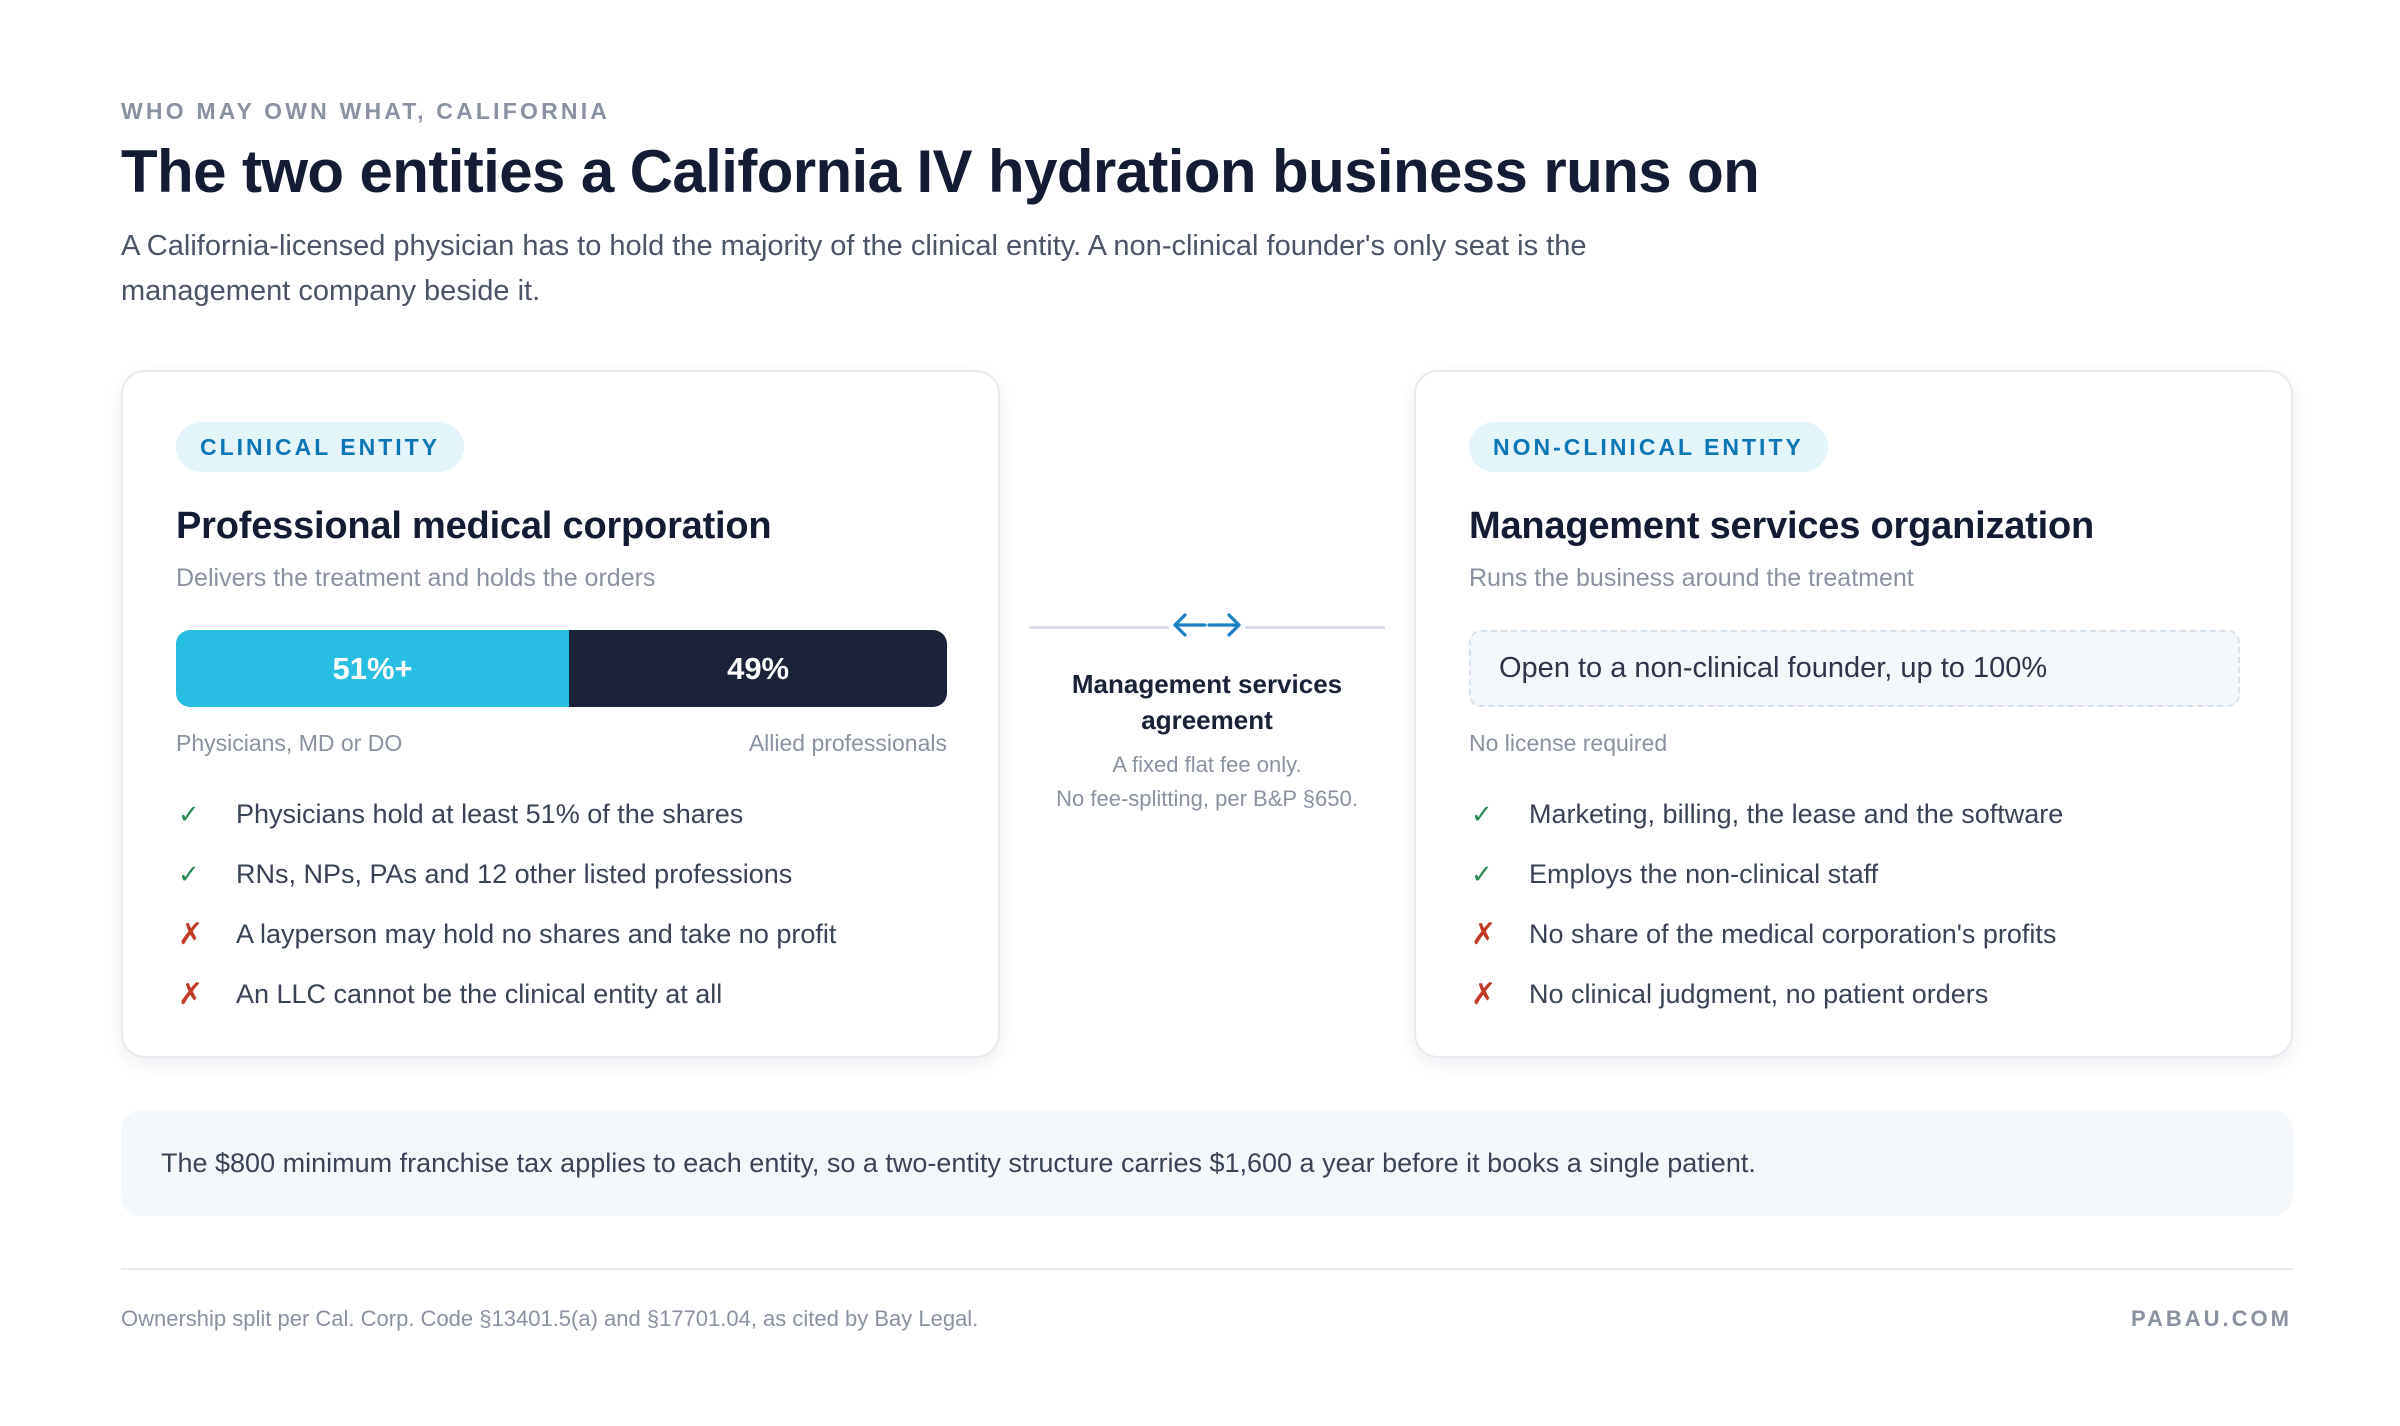 This screenshot has width=2400, height=1426. What do you see at coordinates (1568, 743) in the screenshot?
I see `no-license-caption: No license required` at bounding box center [1568, 743].